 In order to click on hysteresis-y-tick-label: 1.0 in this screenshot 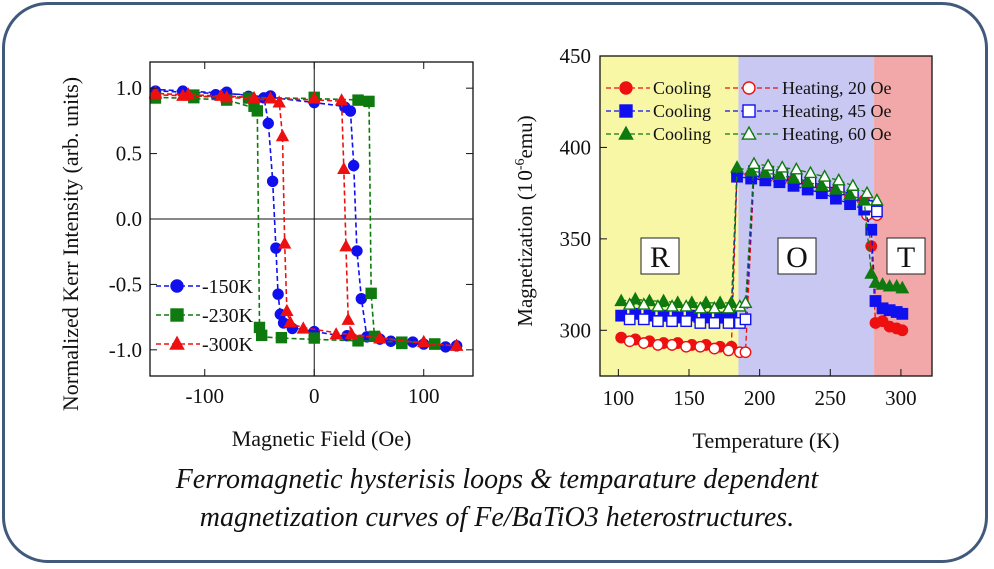, I will do `click(129, 88)`.